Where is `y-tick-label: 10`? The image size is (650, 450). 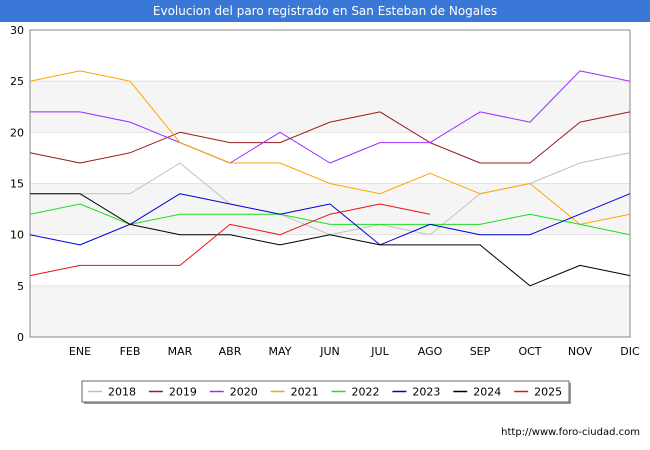
y-tick-label: 10 is located at coordinates (17, 235).